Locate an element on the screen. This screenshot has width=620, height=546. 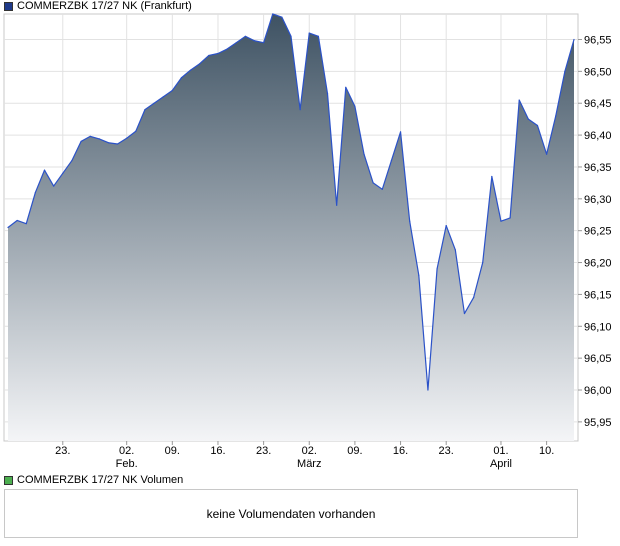
y-tick-label: 96,35 is located at coordinates (598, 168).